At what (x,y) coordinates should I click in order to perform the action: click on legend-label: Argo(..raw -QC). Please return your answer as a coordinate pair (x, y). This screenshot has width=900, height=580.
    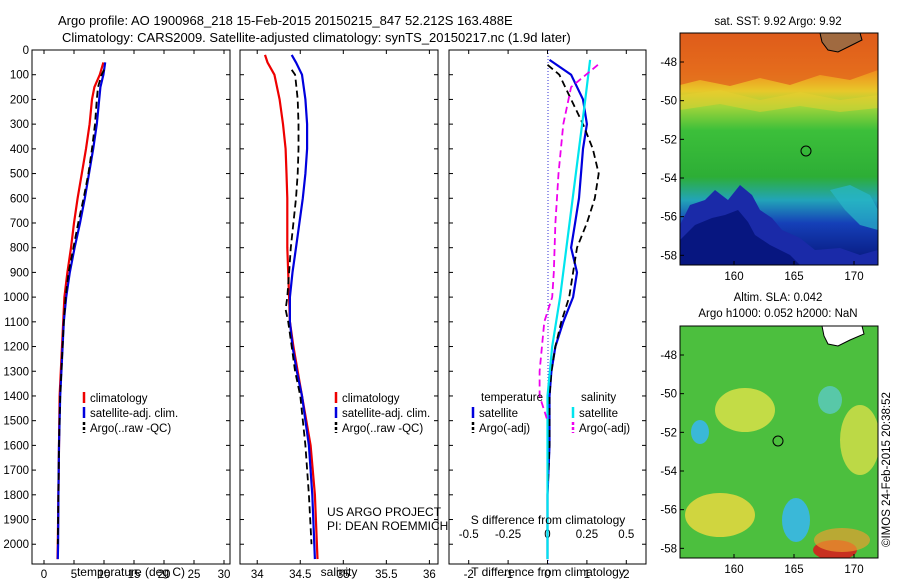
    Looking at the image, I should click on (382, 429).